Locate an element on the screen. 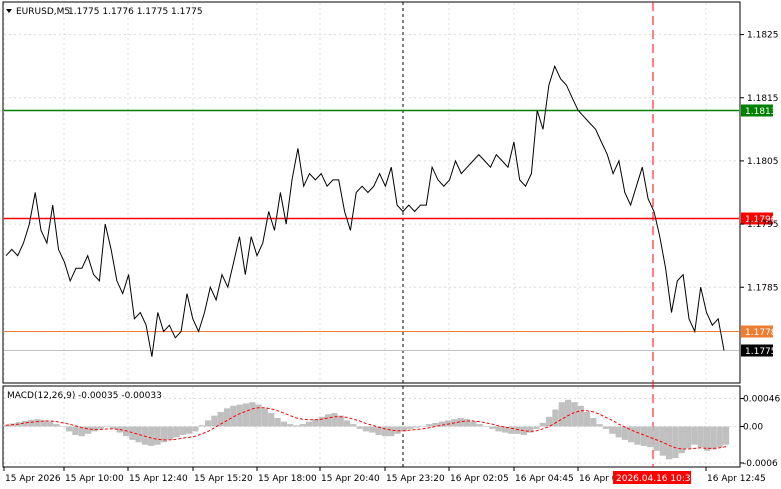  time-tick-label: 15 Apr 10:00 is located at coordinates (94, 479).